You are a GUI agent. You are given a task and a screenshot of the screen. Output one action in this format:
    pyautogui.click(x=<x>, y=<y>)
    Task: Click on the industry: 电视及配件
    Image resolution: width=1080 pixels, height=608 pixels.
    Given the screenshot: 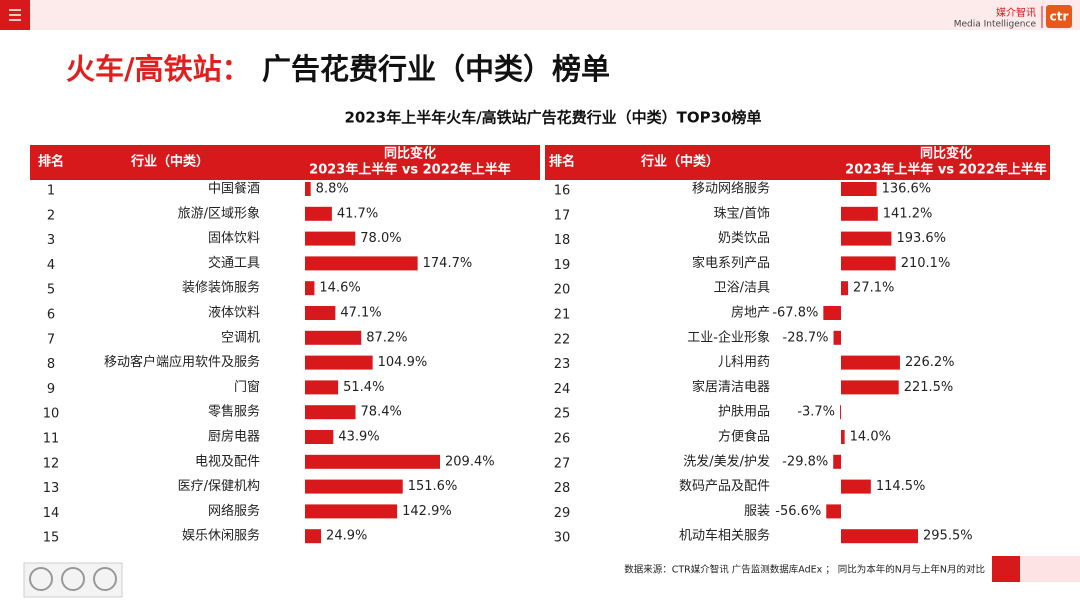 What is the action you would take?
    pyautogui.click(x=227, y=461)
    